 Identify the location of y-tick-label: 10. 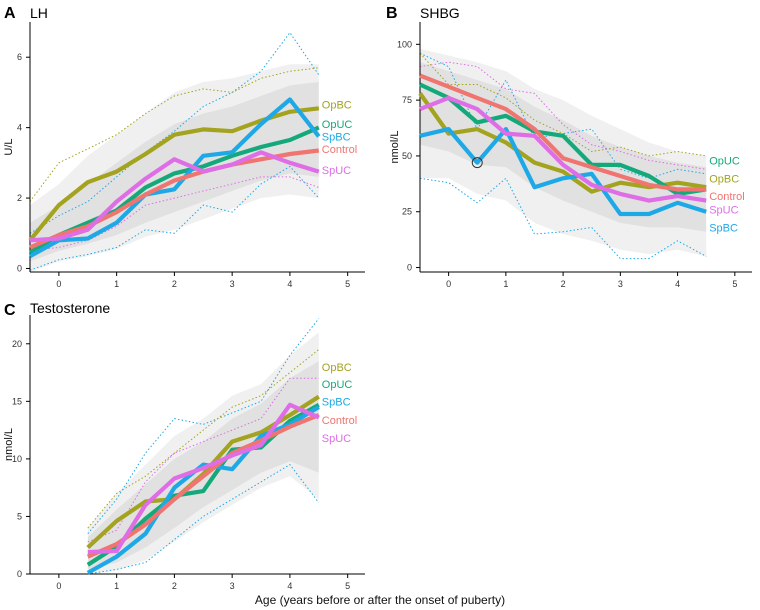
(17, 459).